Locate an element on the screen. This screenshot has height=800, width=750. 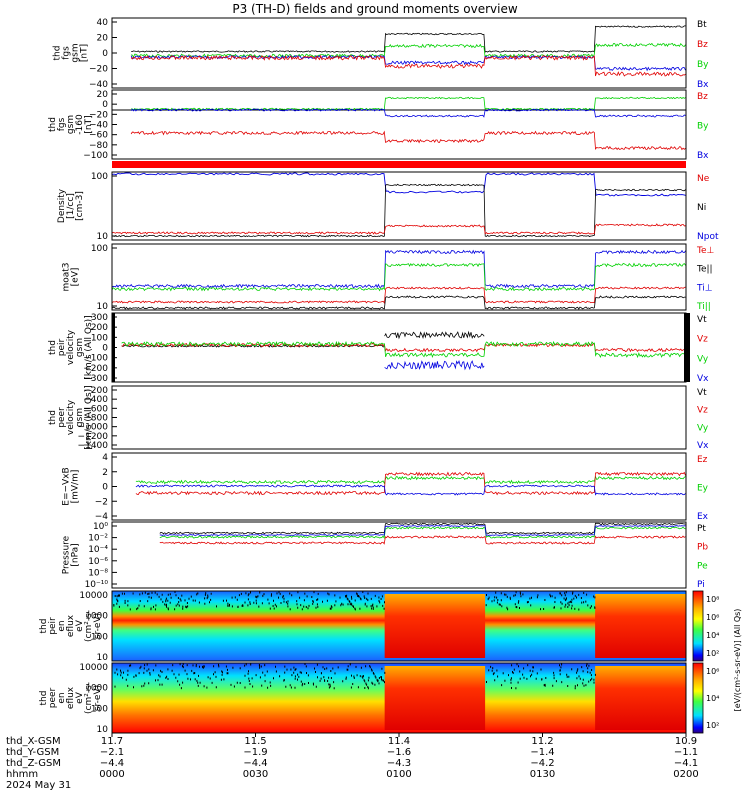
trace-Bx is located at coordinates (408, 63).